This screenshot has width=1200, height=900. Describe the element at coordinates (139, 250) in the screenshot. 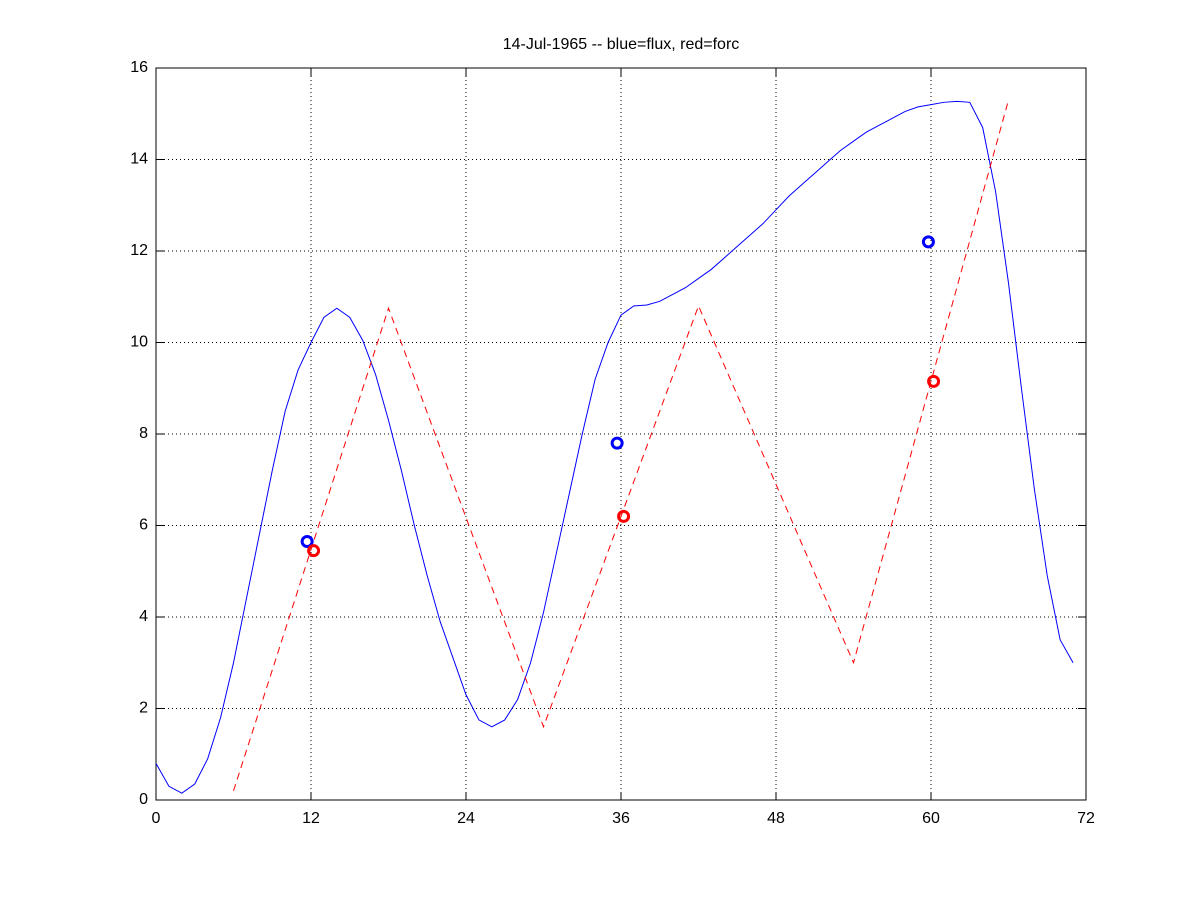

I see `y-tick-label: 12` at that location.